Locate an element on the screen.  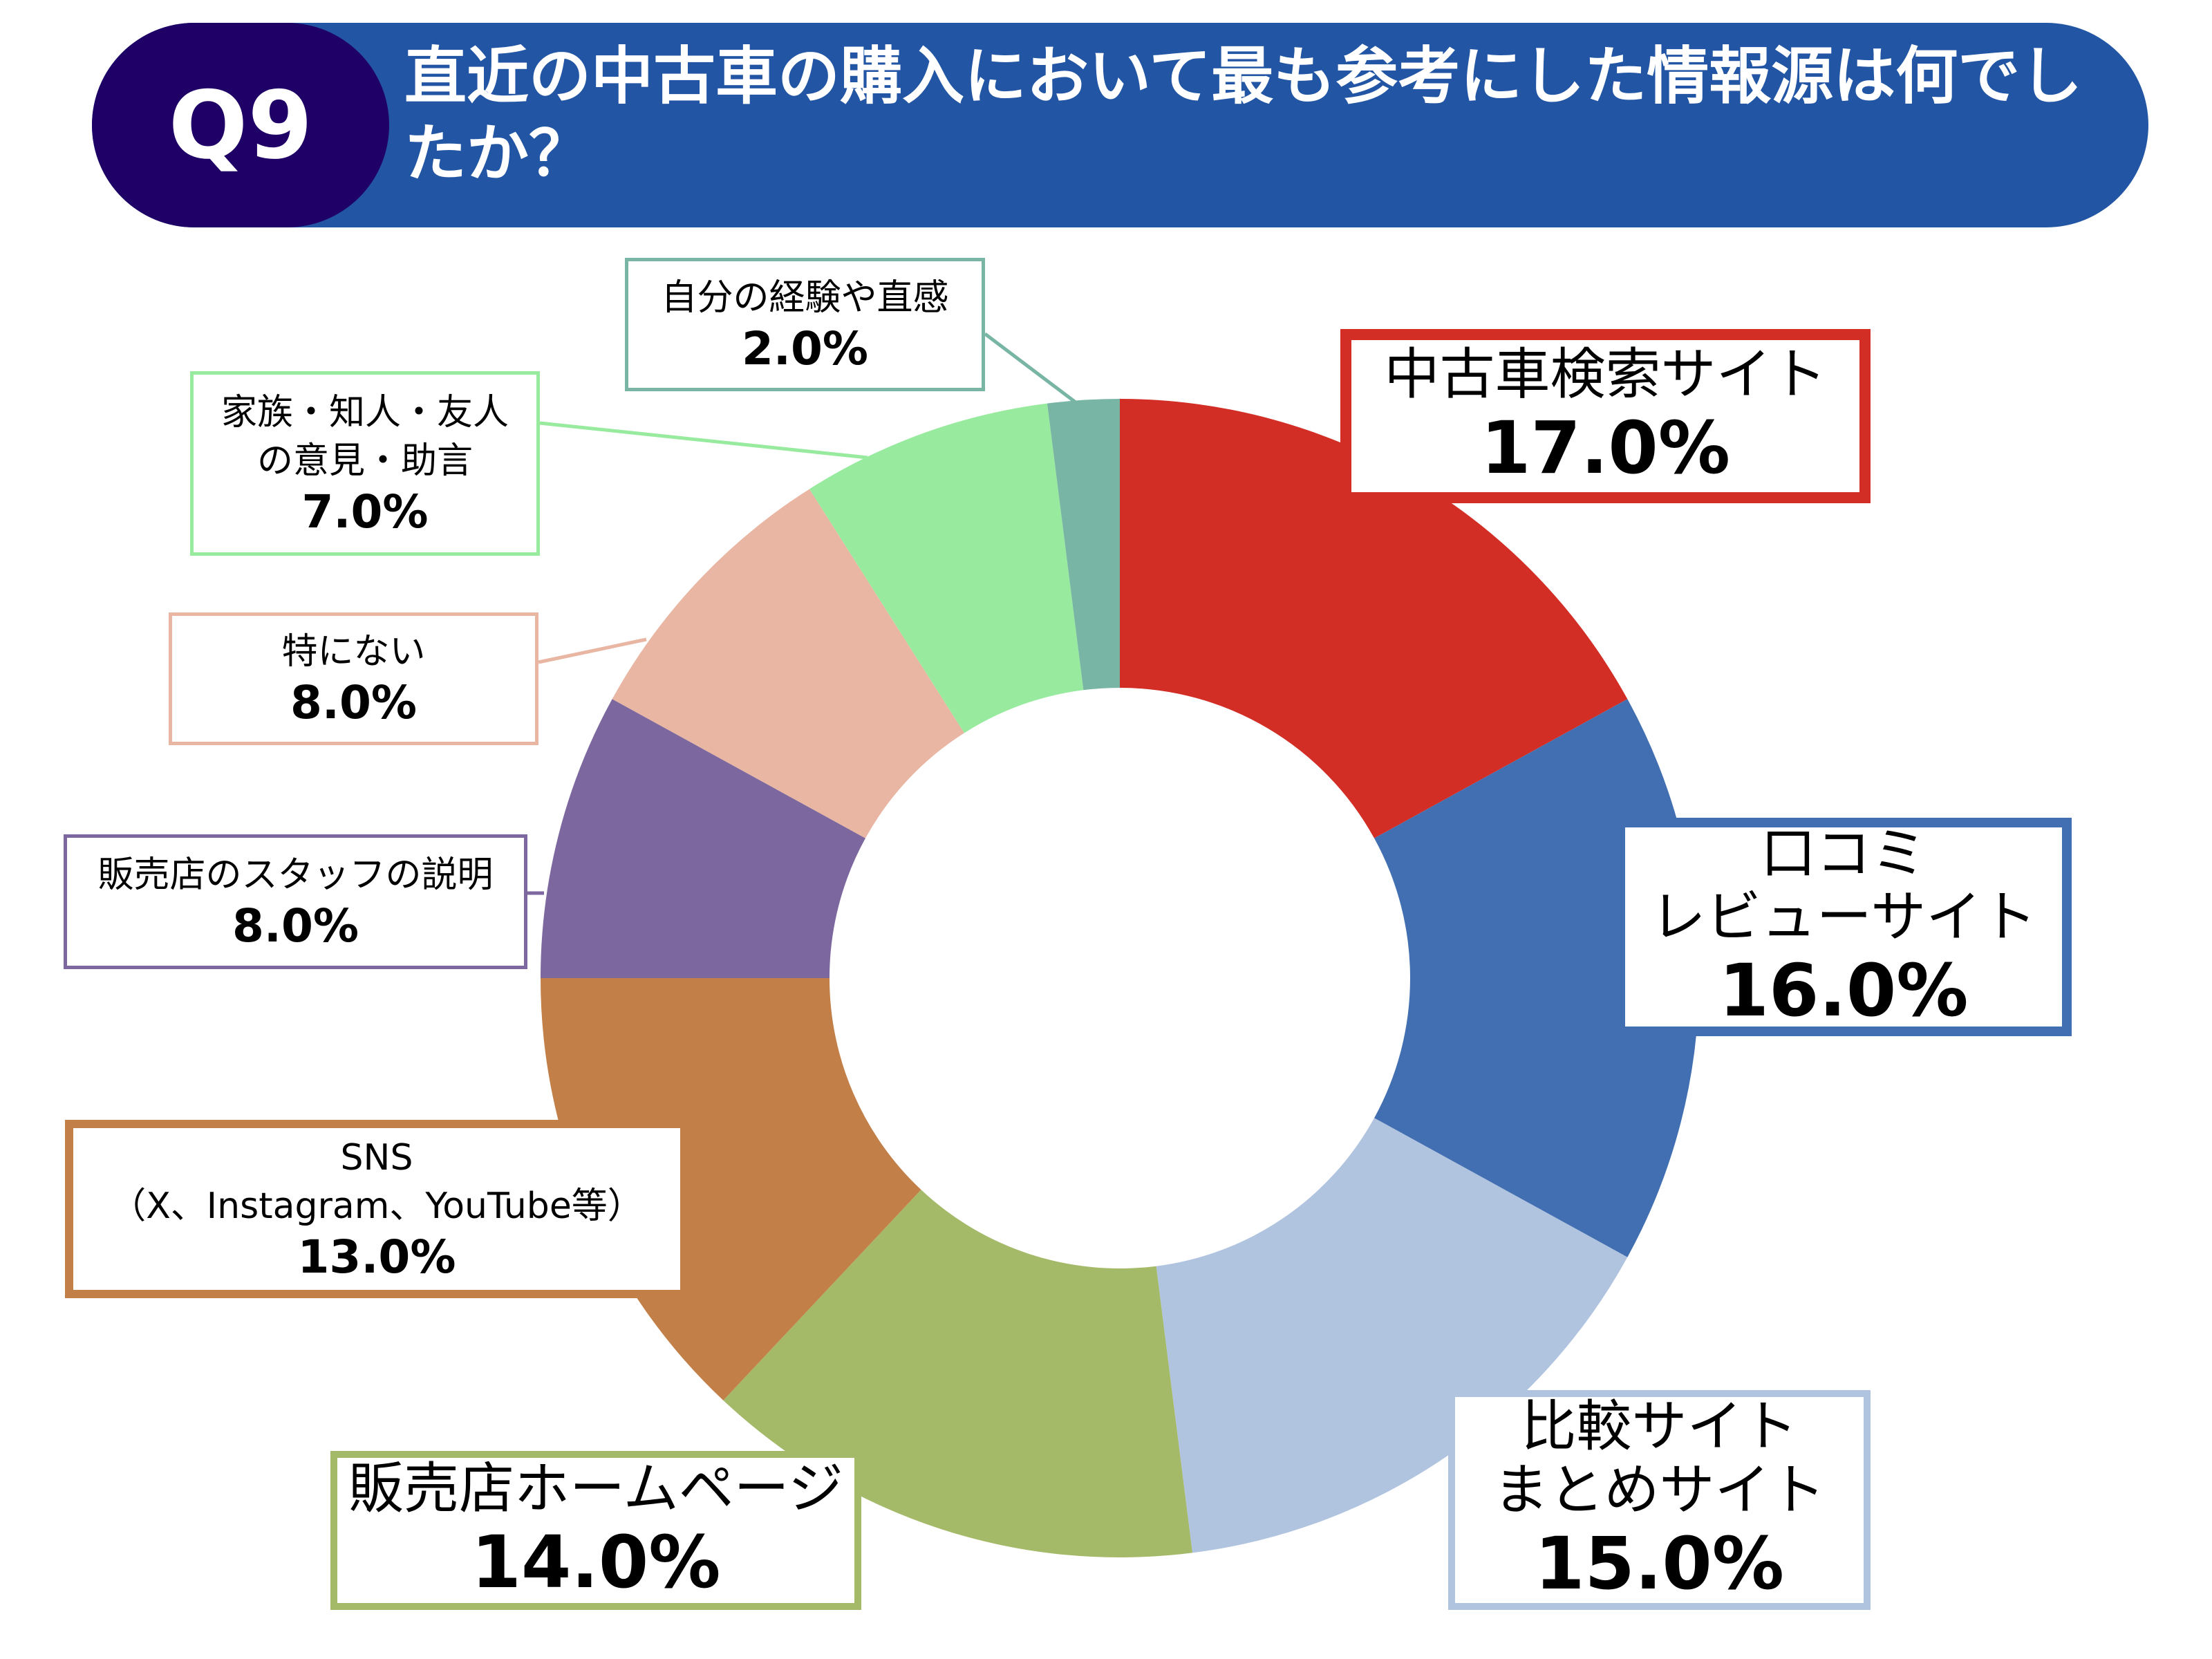
data-label-1: 口コミ レビューサイト 16.0% is located at coordinates (1844, 927).